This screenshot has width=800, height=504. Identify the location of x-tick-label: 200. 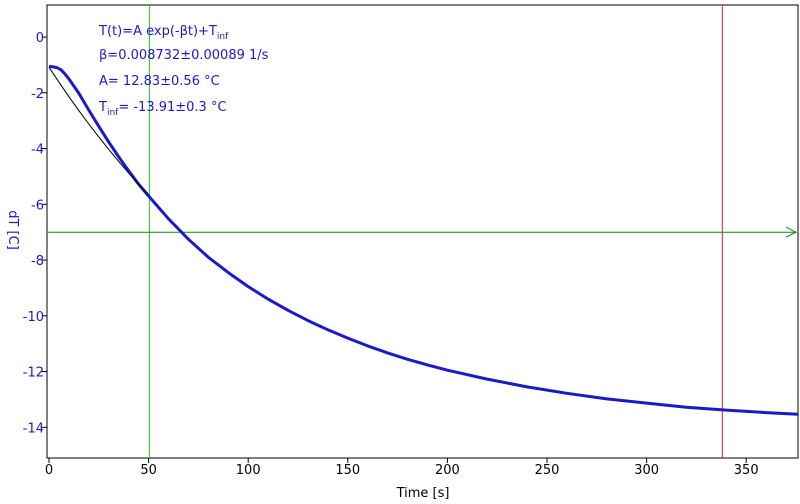
(447, 470).